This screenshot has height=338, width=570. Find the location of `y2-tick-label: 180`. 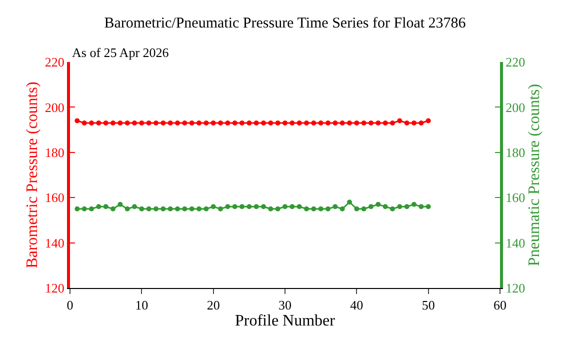

y2-tick-label: 180 is located at coordinates (516, 152).